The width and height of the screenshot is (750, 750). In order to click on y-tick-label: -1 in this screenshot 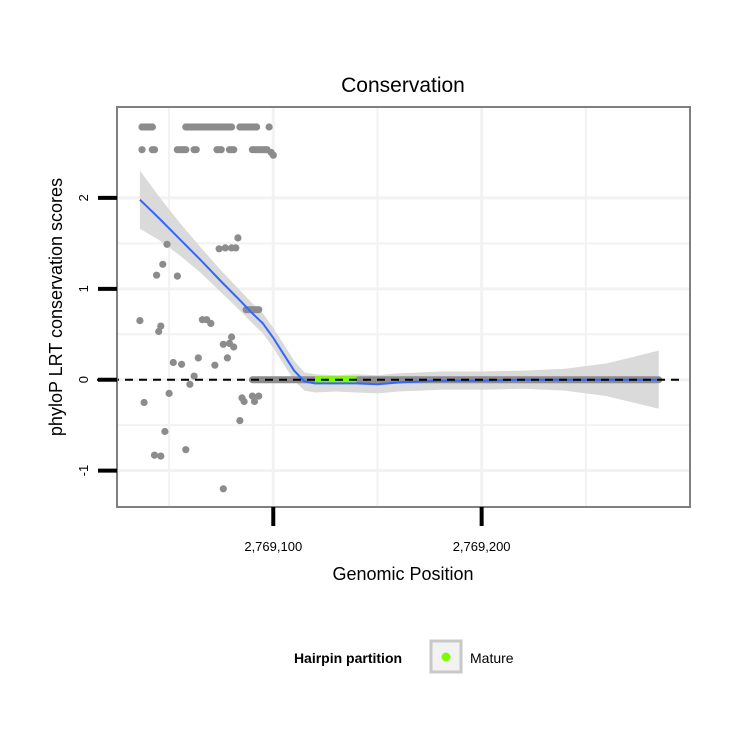, I will do `click(83, 471)`.